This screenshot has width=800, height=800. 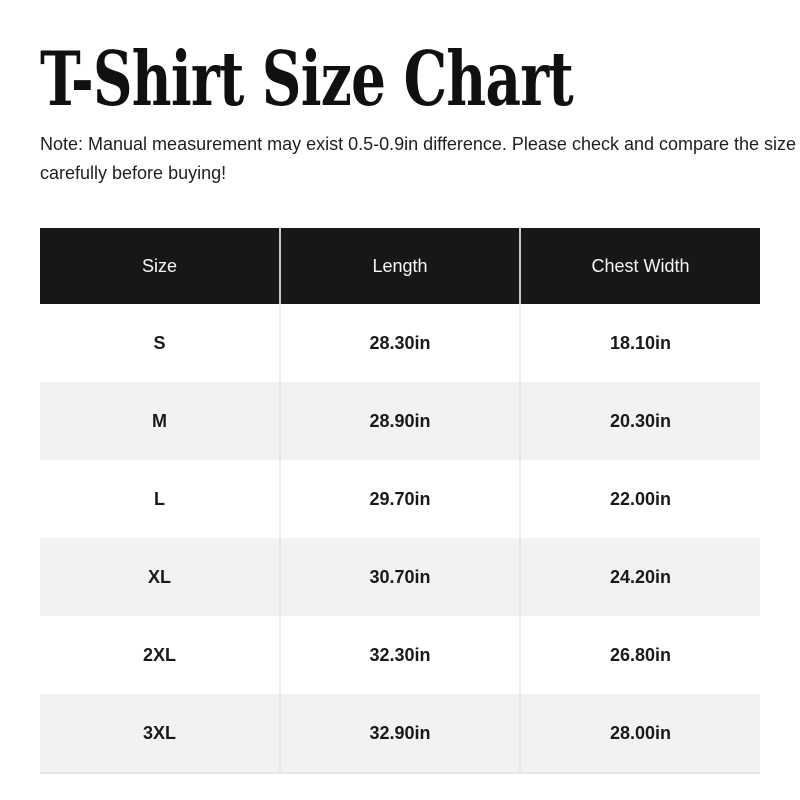 What do you see at coordinates (133, 173) in the screenshot?
I see `measurement-note-line2: carefully before buying!` at bounding box center [133, 173].